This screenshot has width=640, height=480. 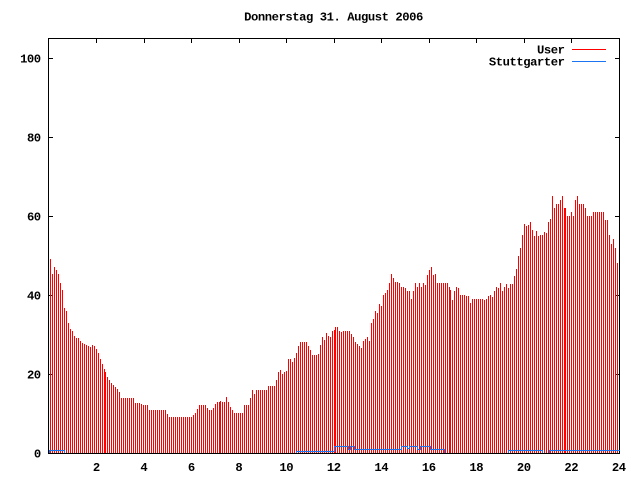 I want to click on svg-text: Stuttgarter, so click(x=527, y=63).